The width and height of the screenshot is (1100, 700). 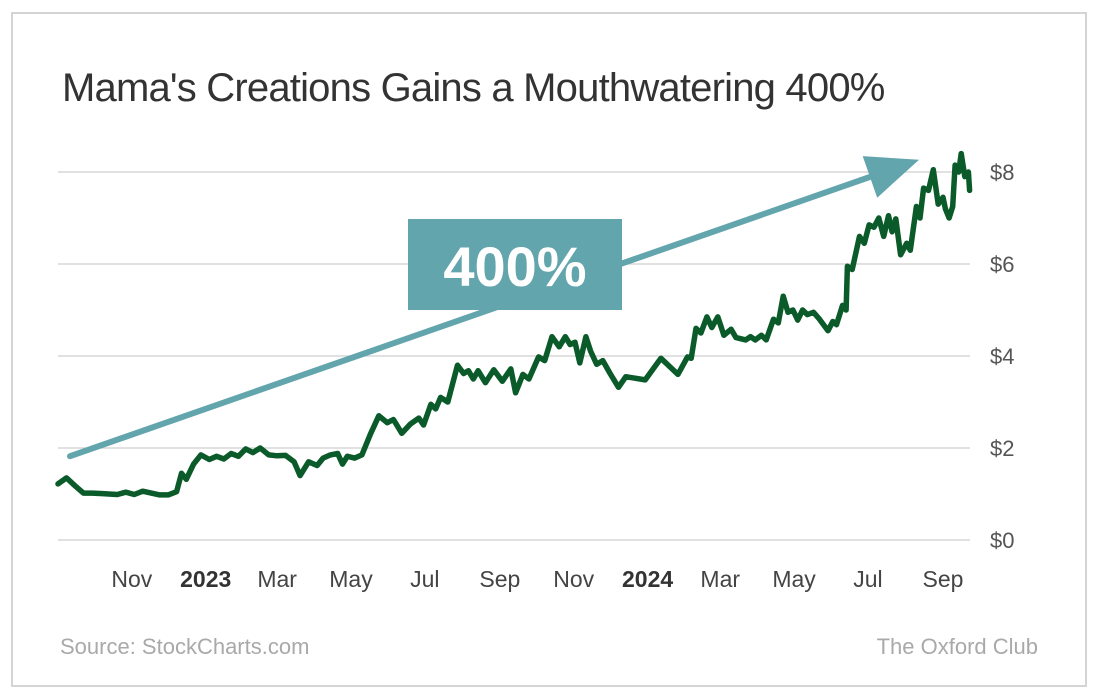 I want to click on source-credit: Source: StockCharts.com, so click(x=185, y=646).